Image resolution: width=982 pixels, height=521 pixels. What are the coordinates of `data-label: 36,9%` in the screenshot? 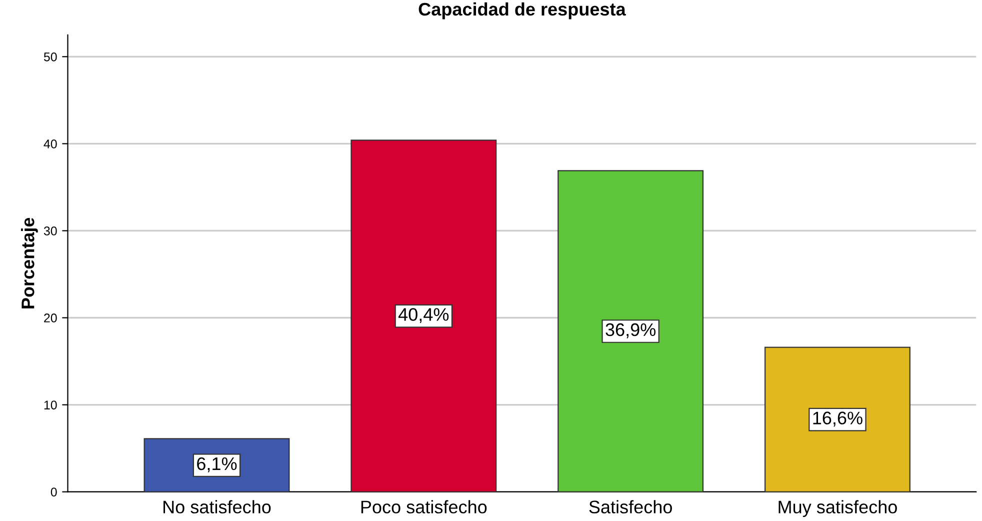 It's located at (631, 330).